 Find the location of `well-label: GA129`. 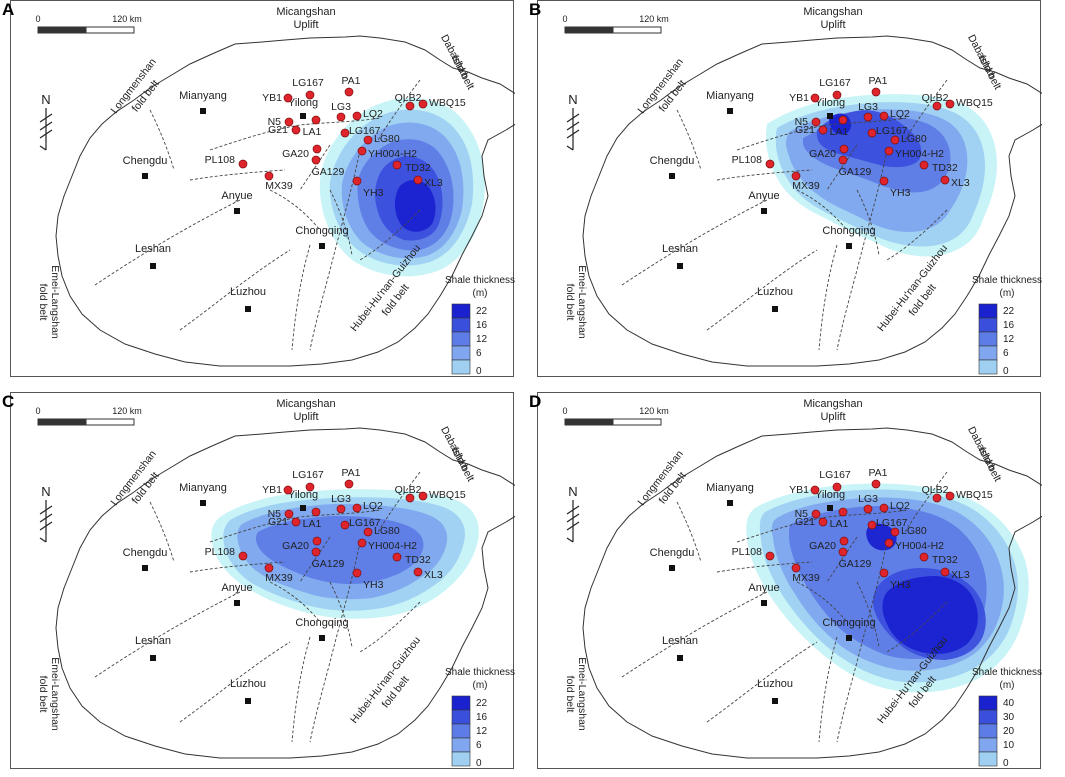

well-label: GA129 is located at coordinates (855, 172).